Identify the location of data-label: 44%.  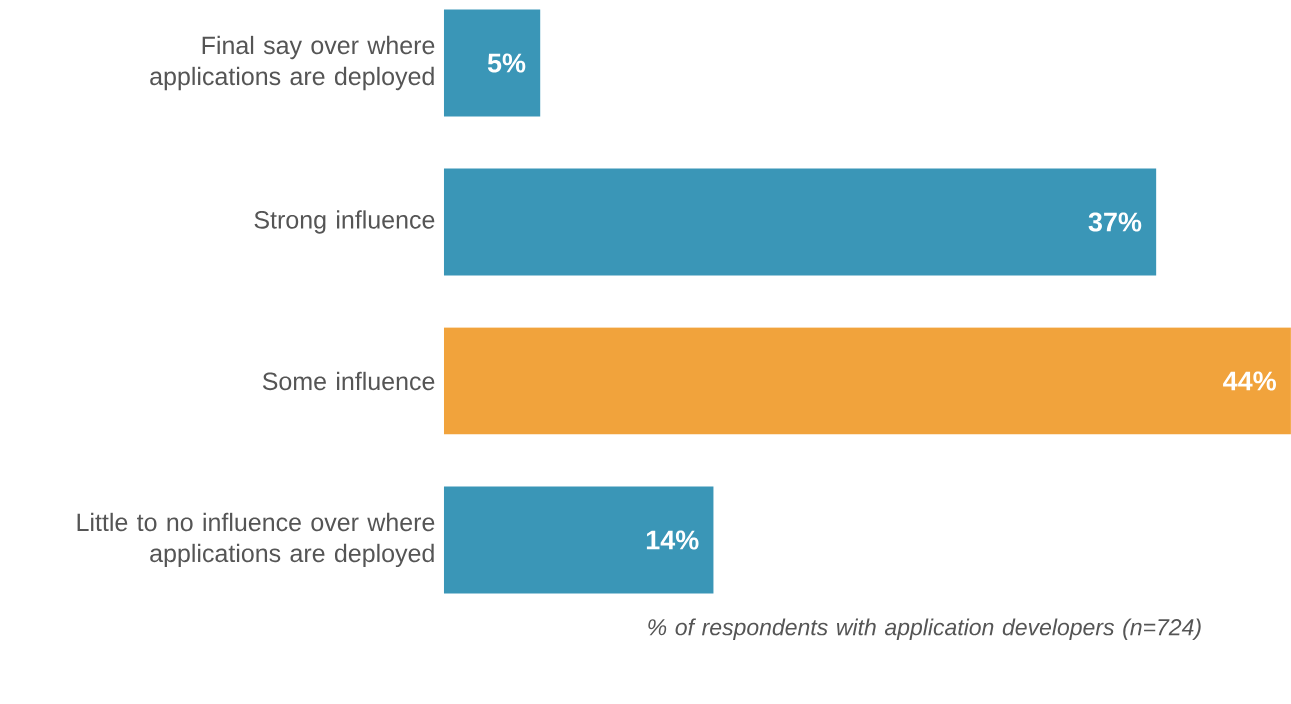
(1249, 381).